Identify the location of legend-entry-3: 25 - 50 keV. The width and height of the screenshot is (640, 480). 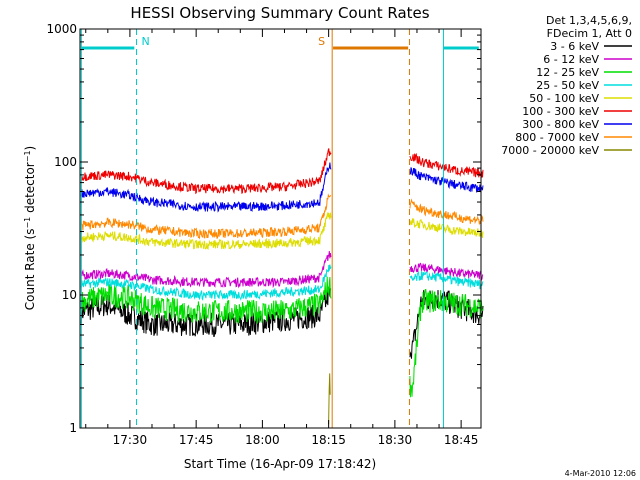
(567, 85).